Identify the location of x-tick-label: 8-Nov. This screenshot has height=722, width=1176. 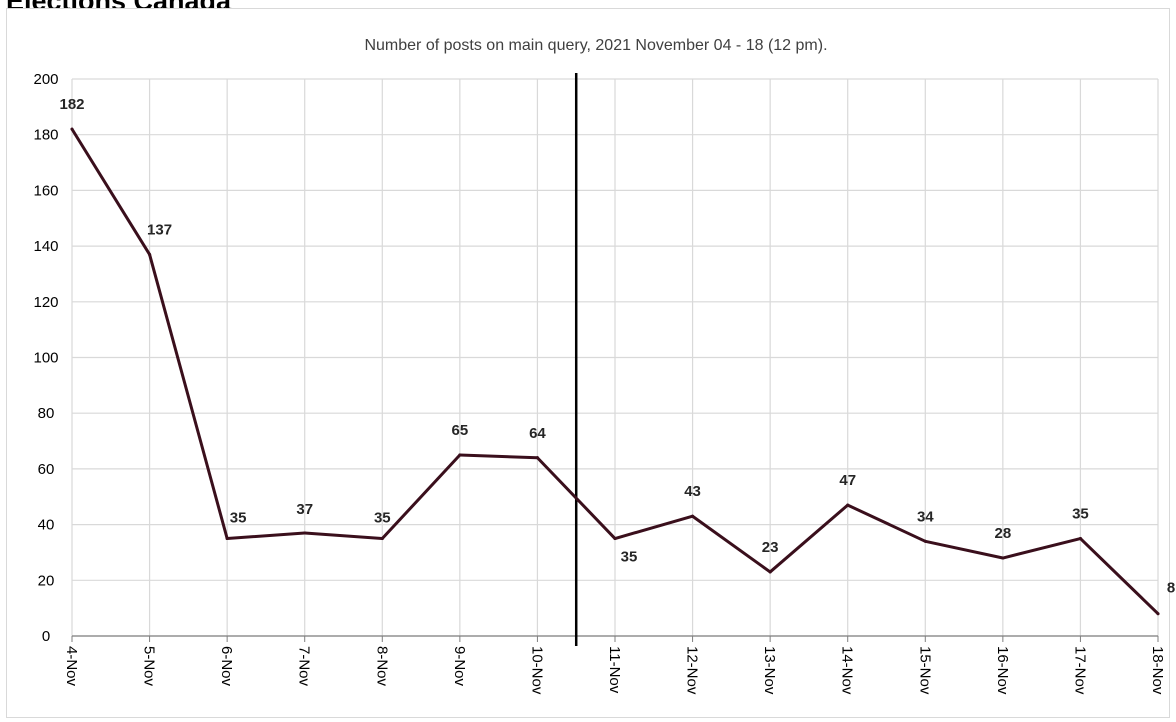
(381, 666).